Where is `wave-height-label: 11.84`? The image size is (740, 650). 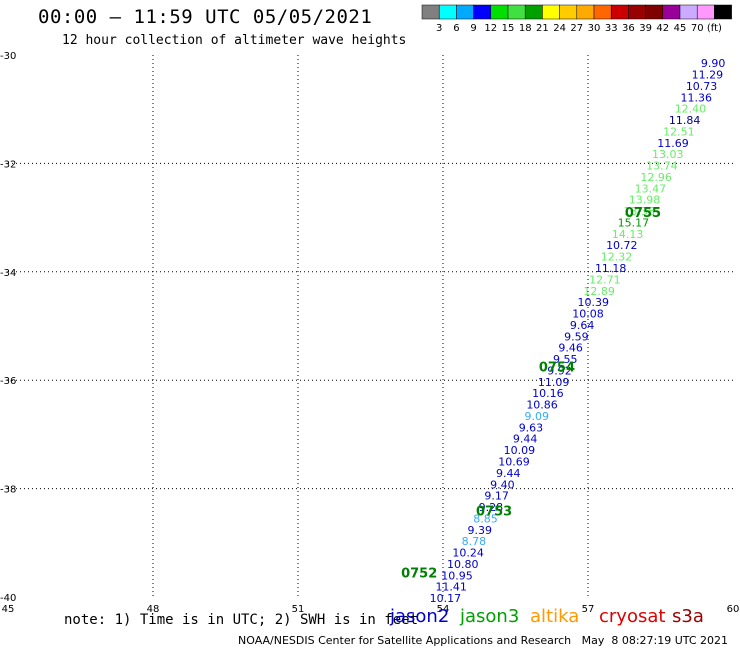
wave-height-label: 11.84 is located at coordinates (685, 120).